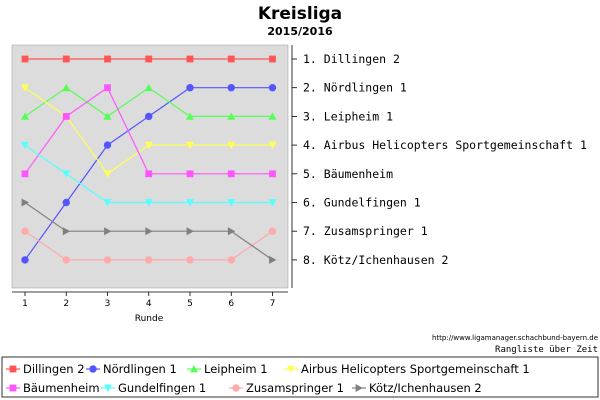 Image resolution: width=600 pixels, height=400 pixels. What do you see at coordinates (190, 304) in the screenshot?
I see `x-tick-label: 5` at bounding box center [190, 304].